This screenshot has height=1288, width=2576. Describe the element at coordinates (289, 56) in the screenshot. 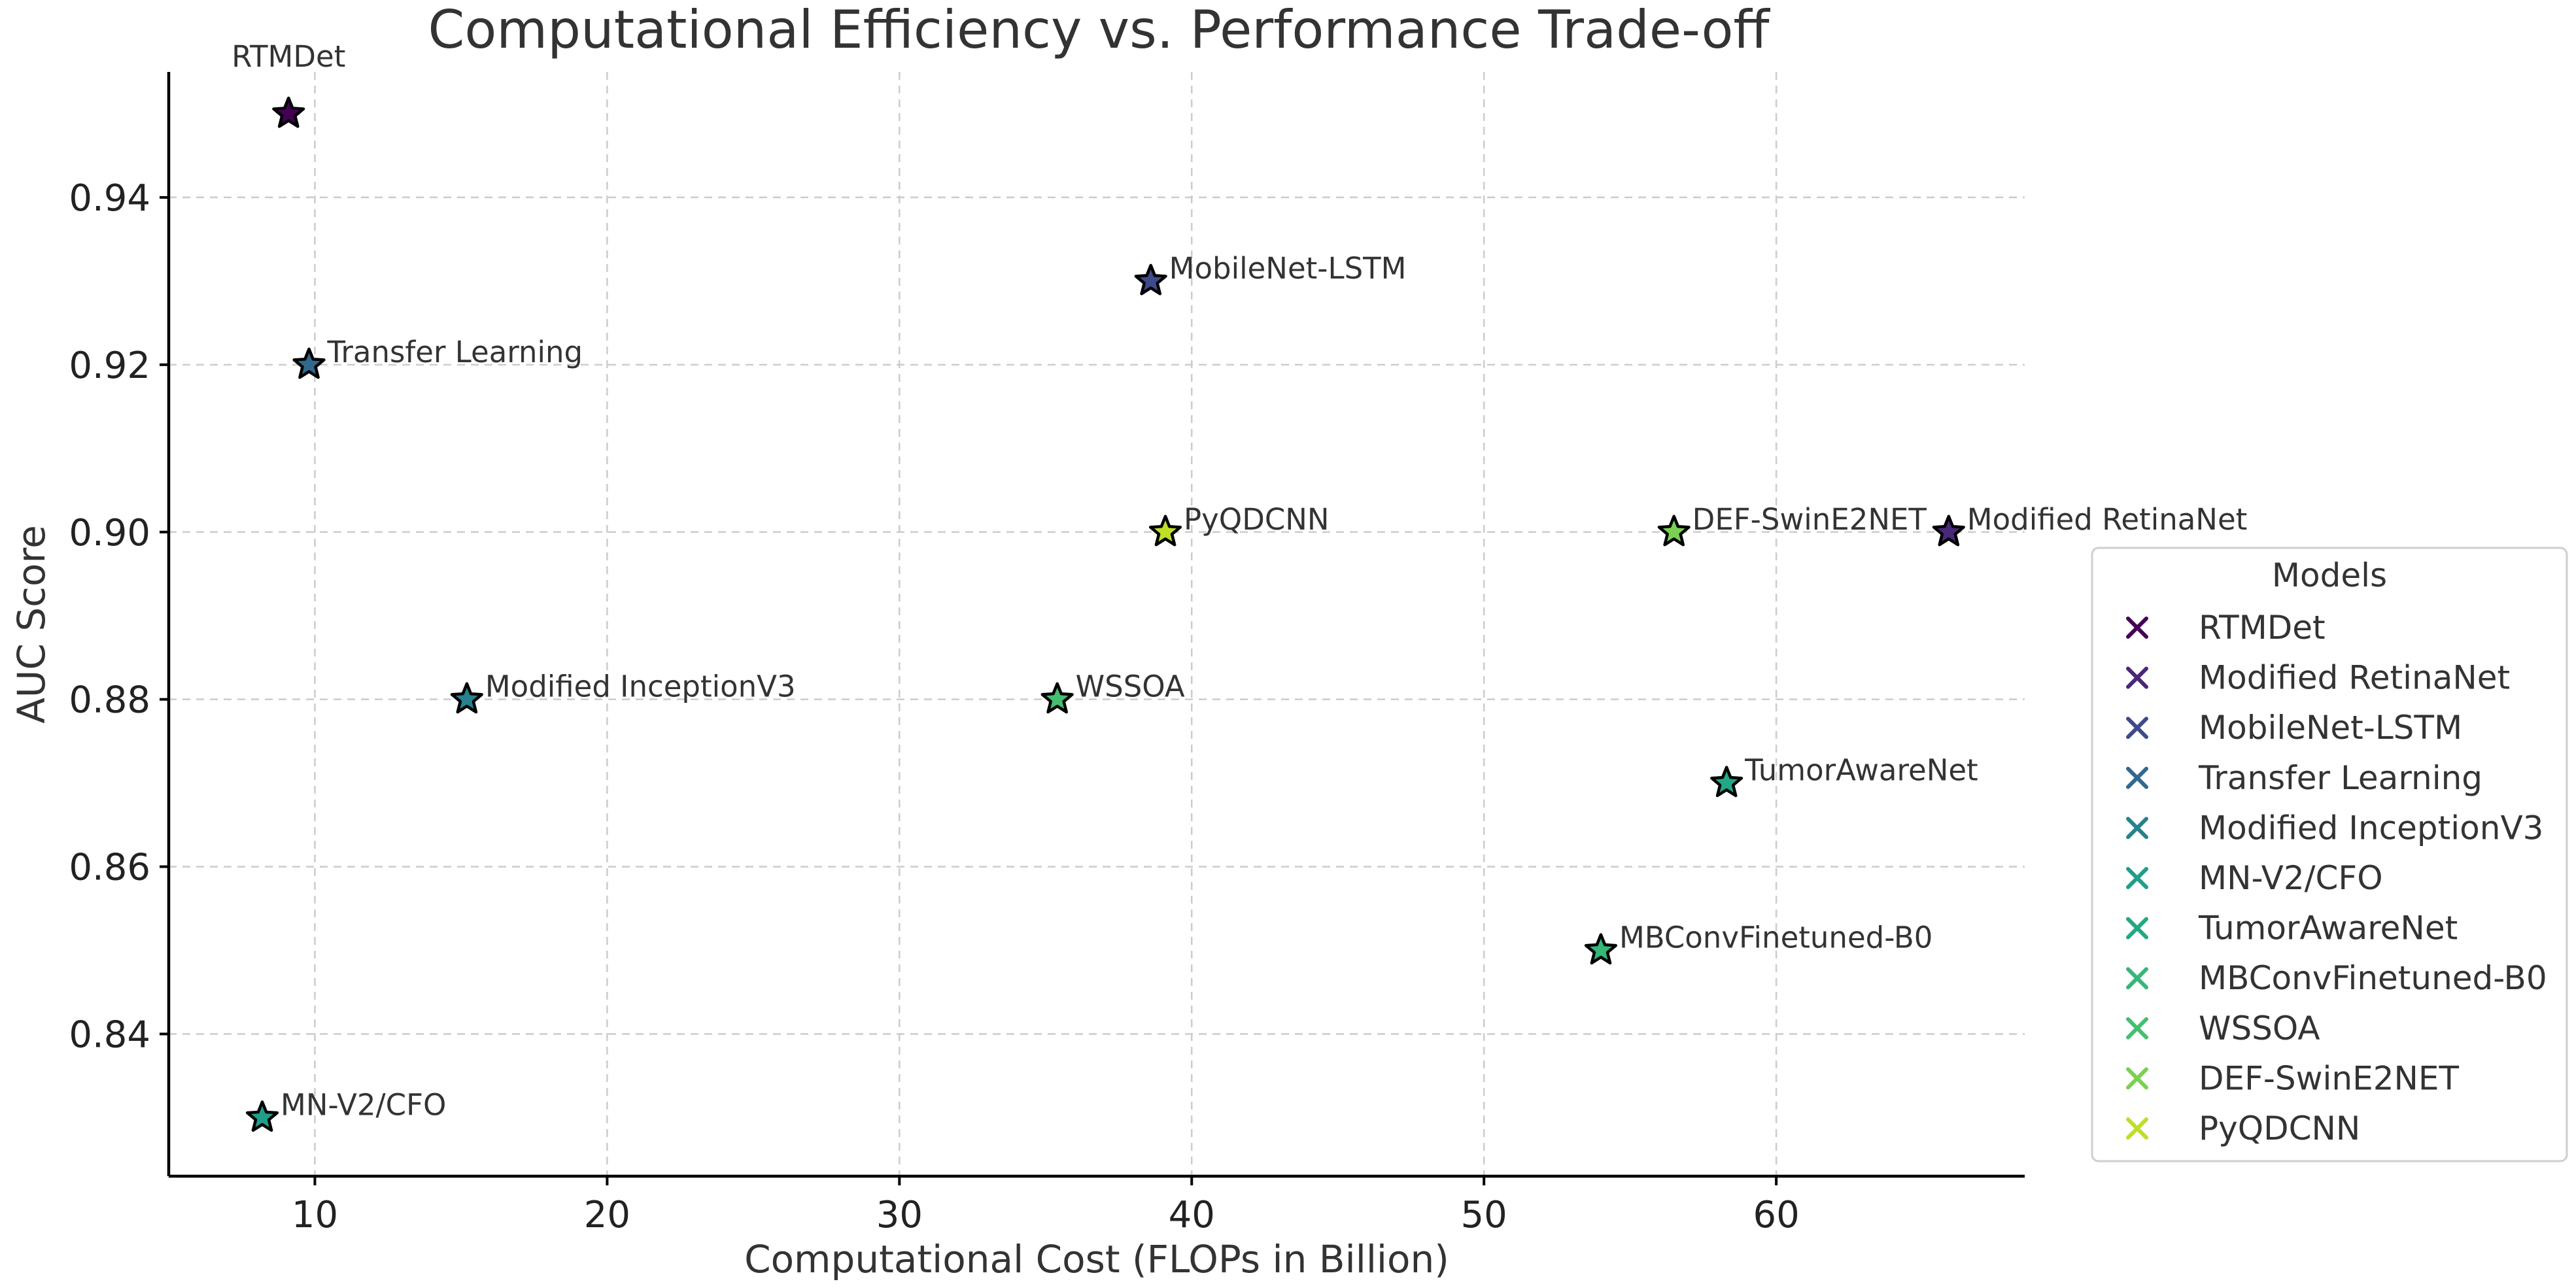

I see `point-label: RTMDet` at that location.